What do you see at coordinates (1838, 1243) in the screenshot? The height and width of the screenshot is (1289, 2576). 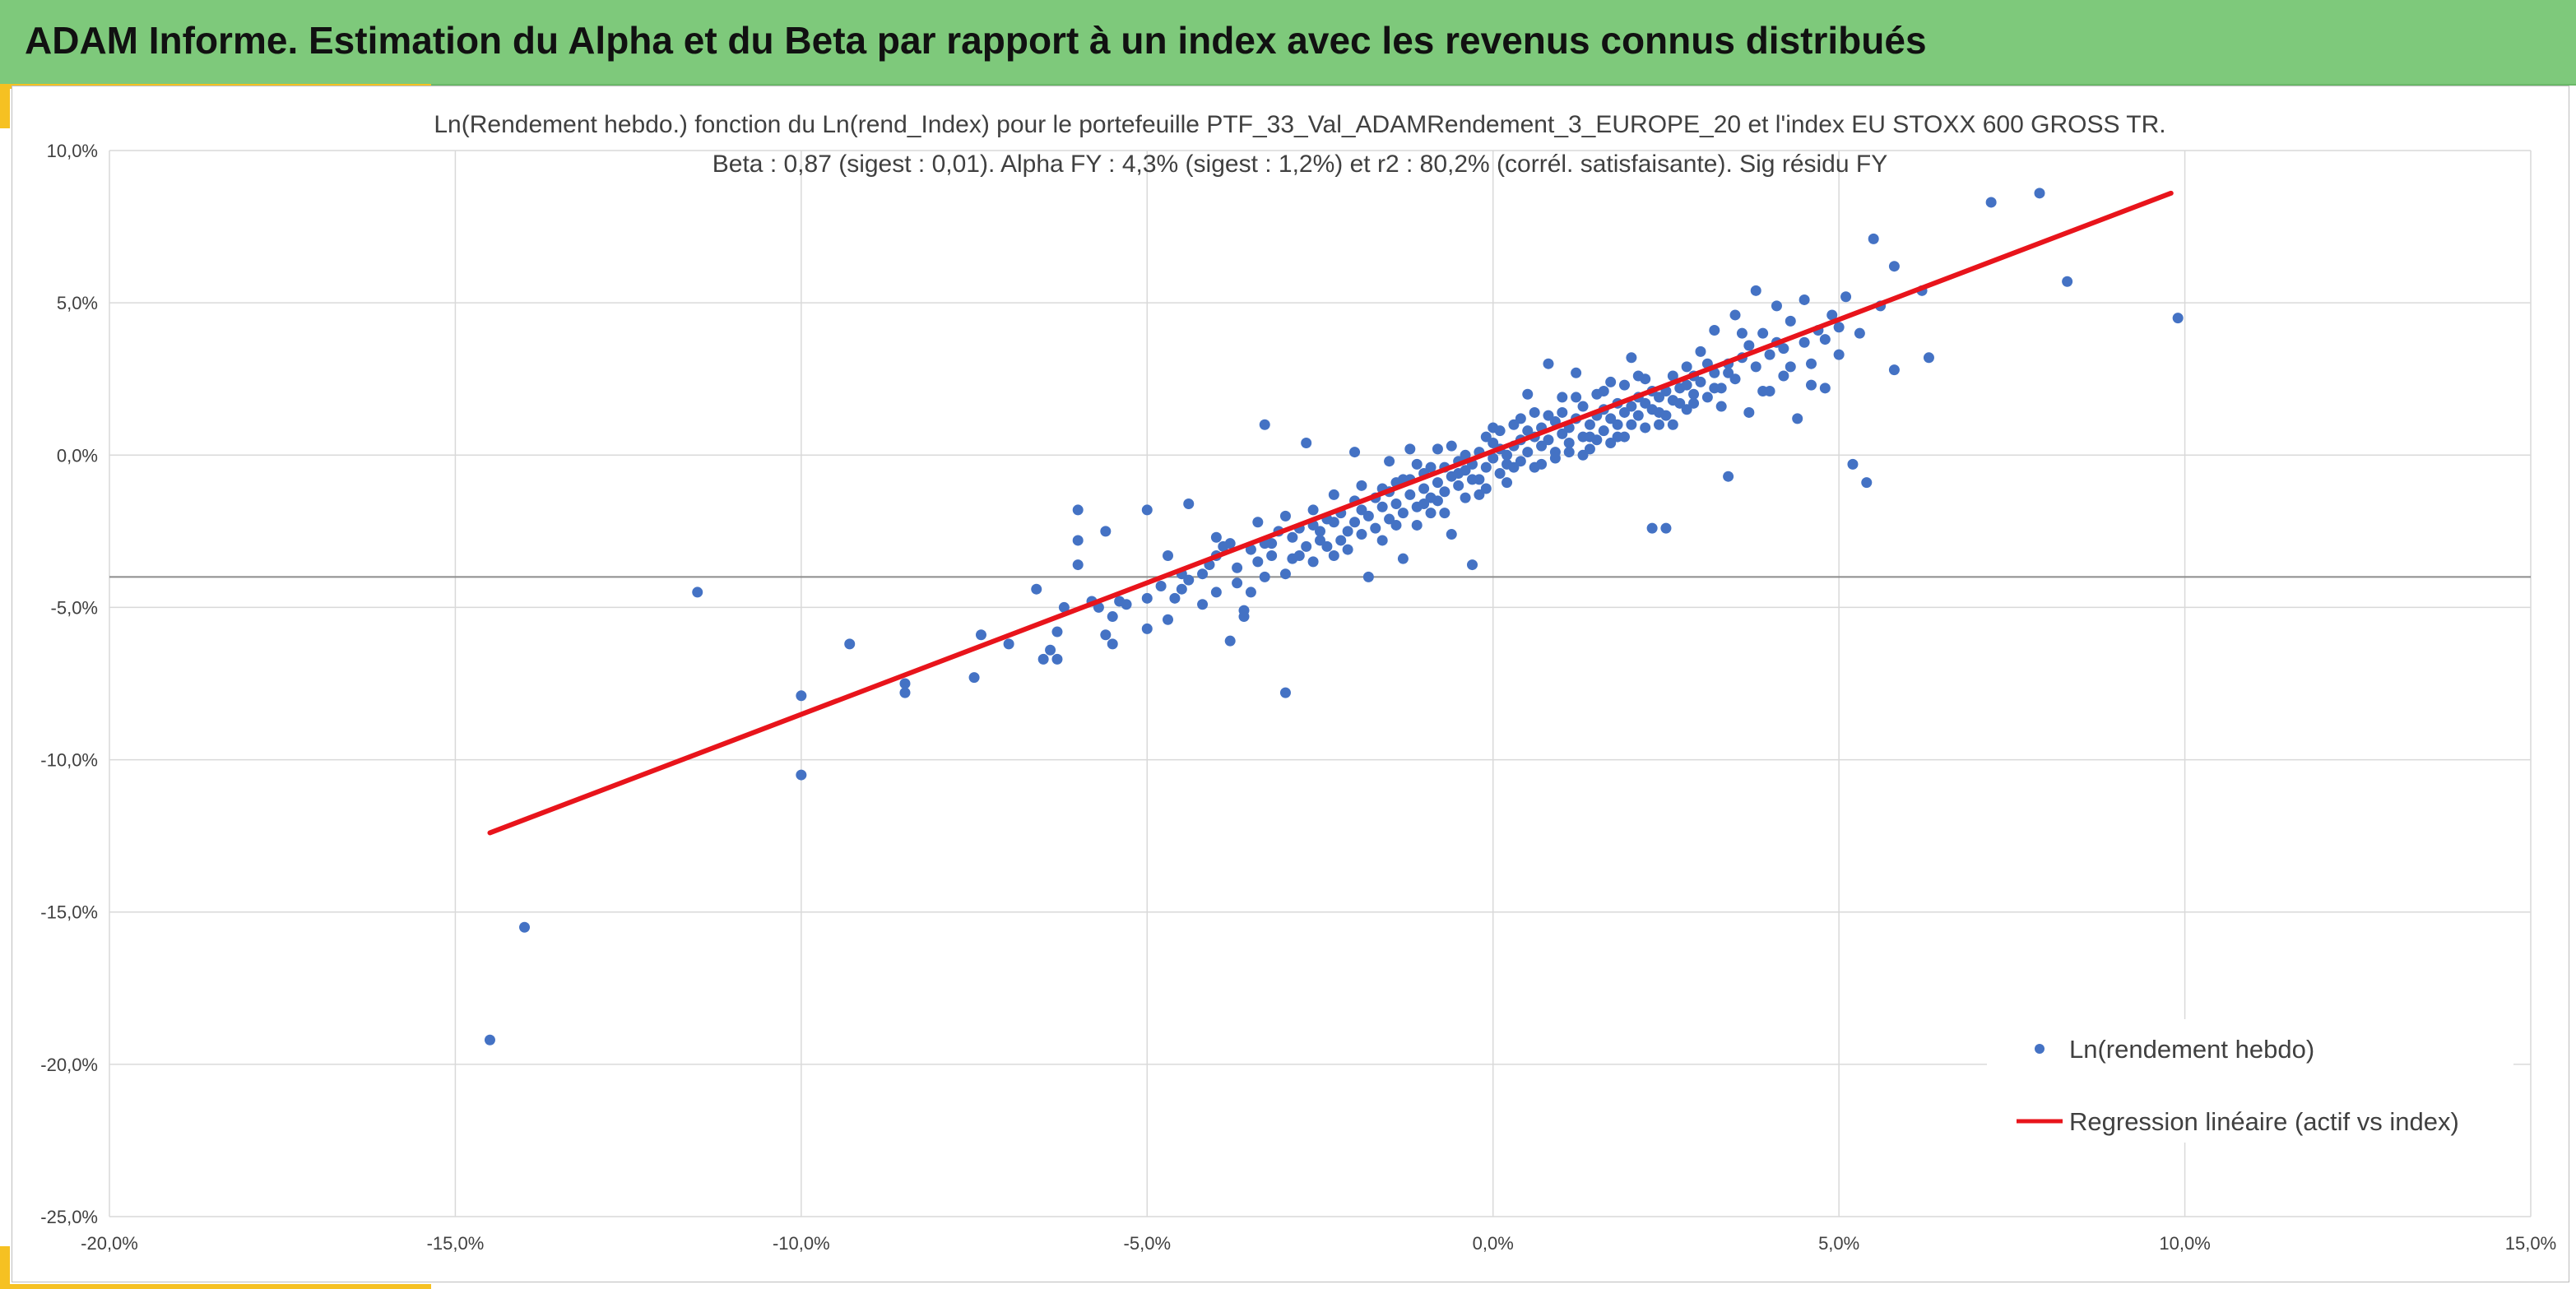 I see `x-tick-label: 5,0%` at bounding box center [1838, 1243].